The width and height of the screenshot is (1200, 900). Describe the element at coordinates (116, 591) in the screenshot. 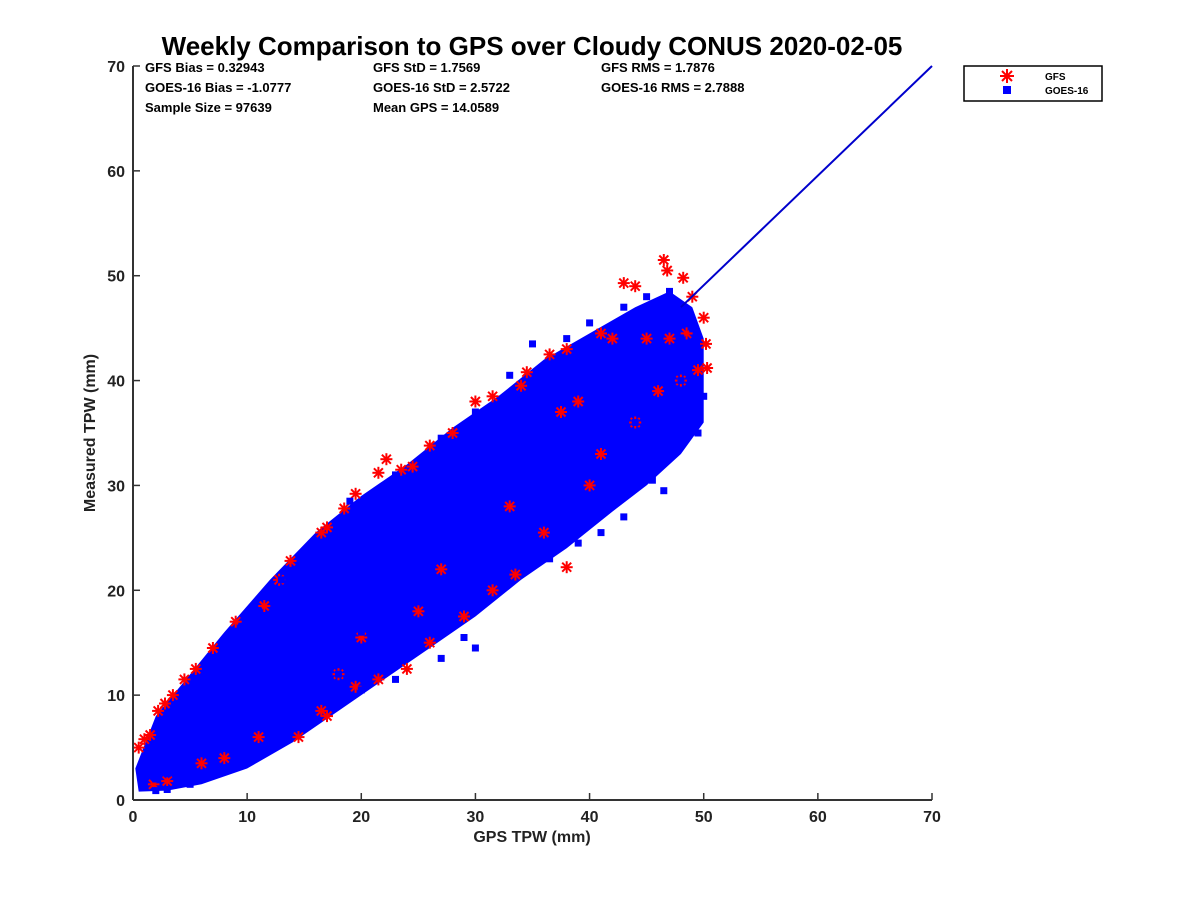

I see `y-tick-label: 20` at that location.